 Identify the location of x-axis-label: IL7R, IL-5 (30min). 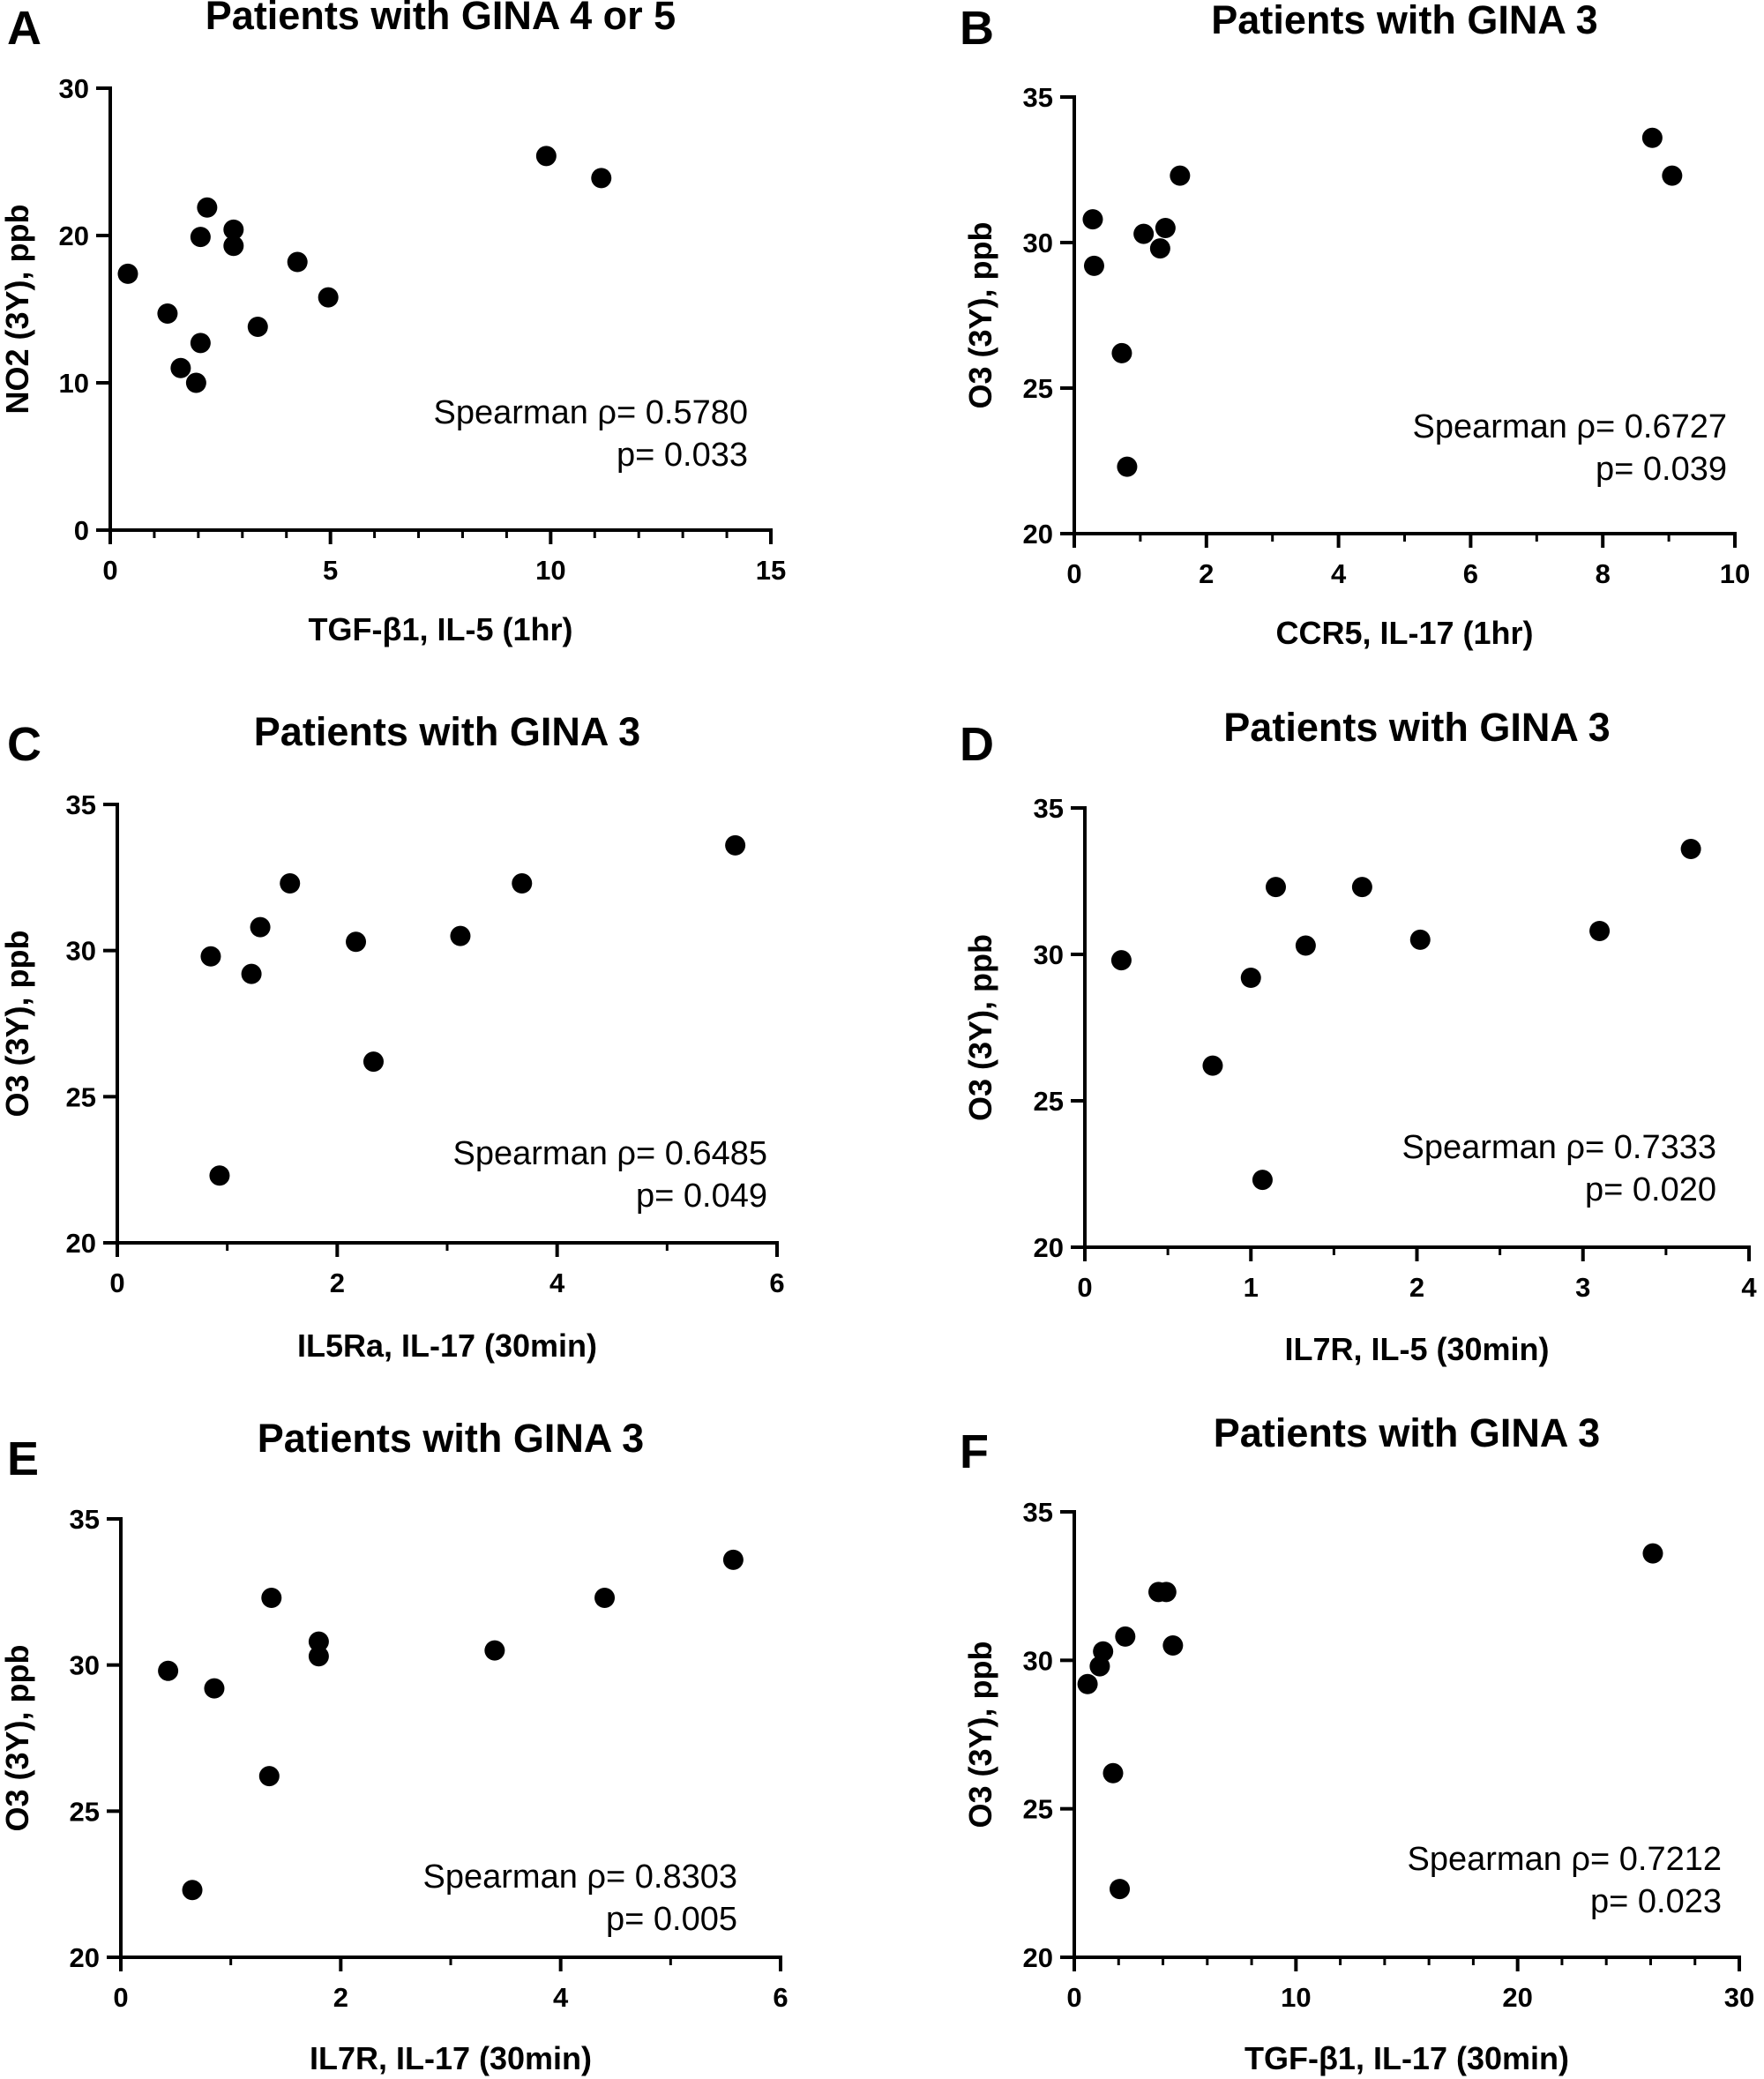
(1416, 1349).